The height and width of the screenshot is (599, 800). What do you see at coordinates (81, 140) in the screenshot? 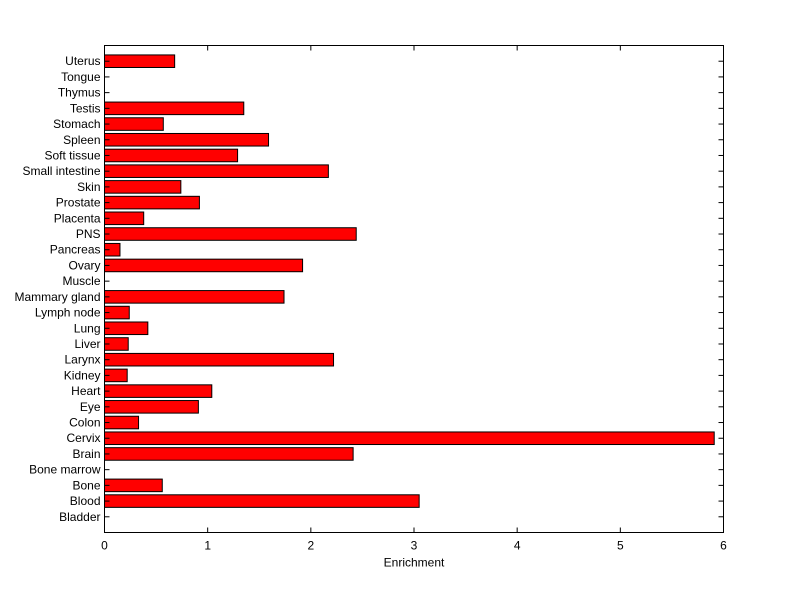
I see `y-tick-label: Spleen` at bounding box center [81, 140].